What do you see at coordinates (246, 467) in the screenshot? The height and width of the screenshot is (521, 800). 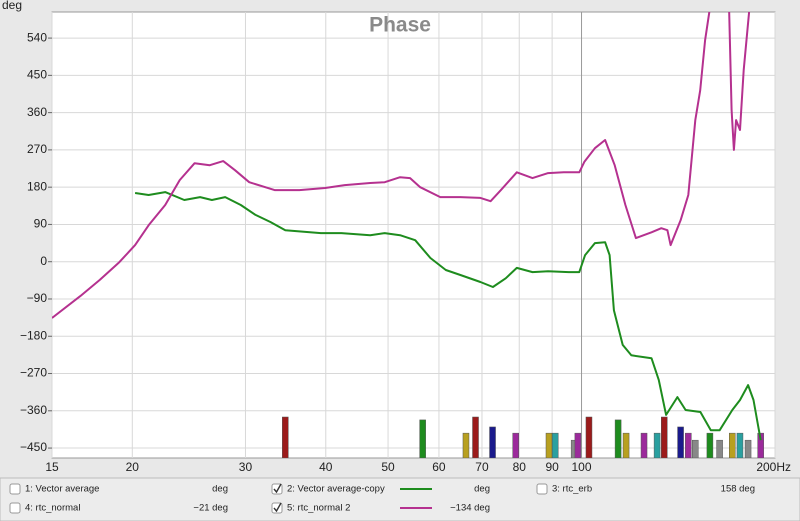 I see `x-tick-label: 30` at bounding box center [246, 467].